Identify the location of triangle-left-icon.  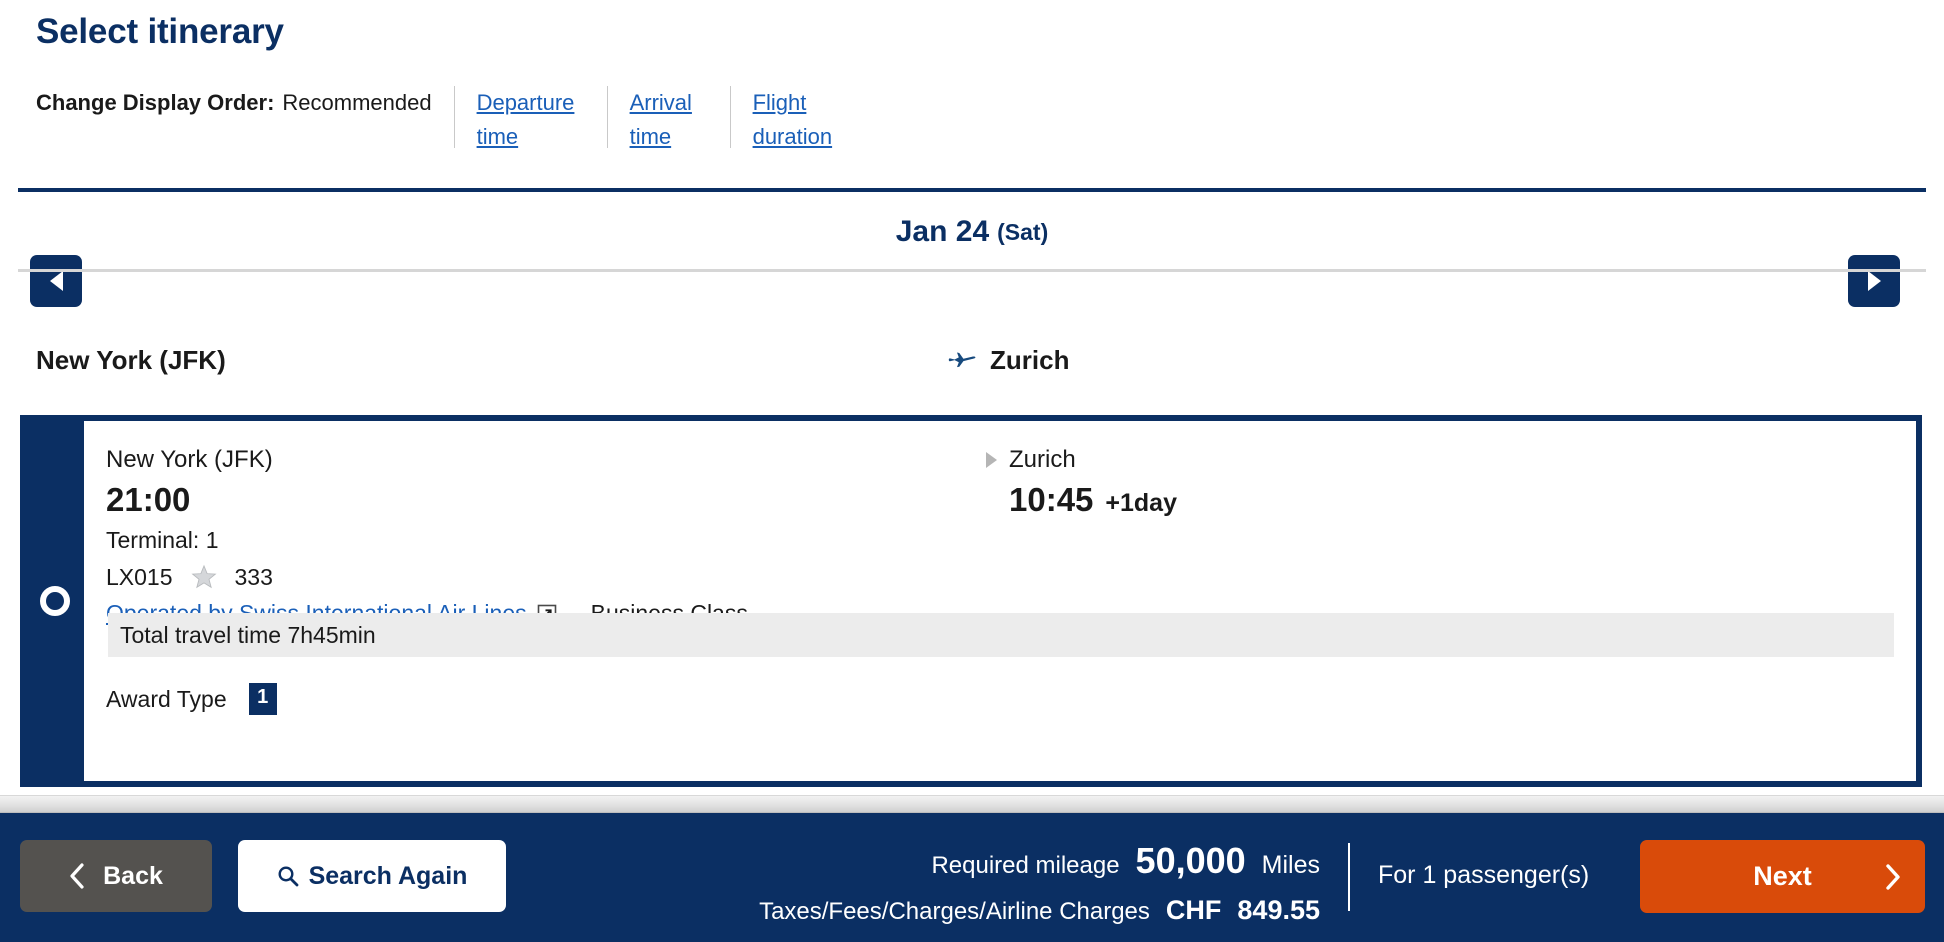
(56, 281).